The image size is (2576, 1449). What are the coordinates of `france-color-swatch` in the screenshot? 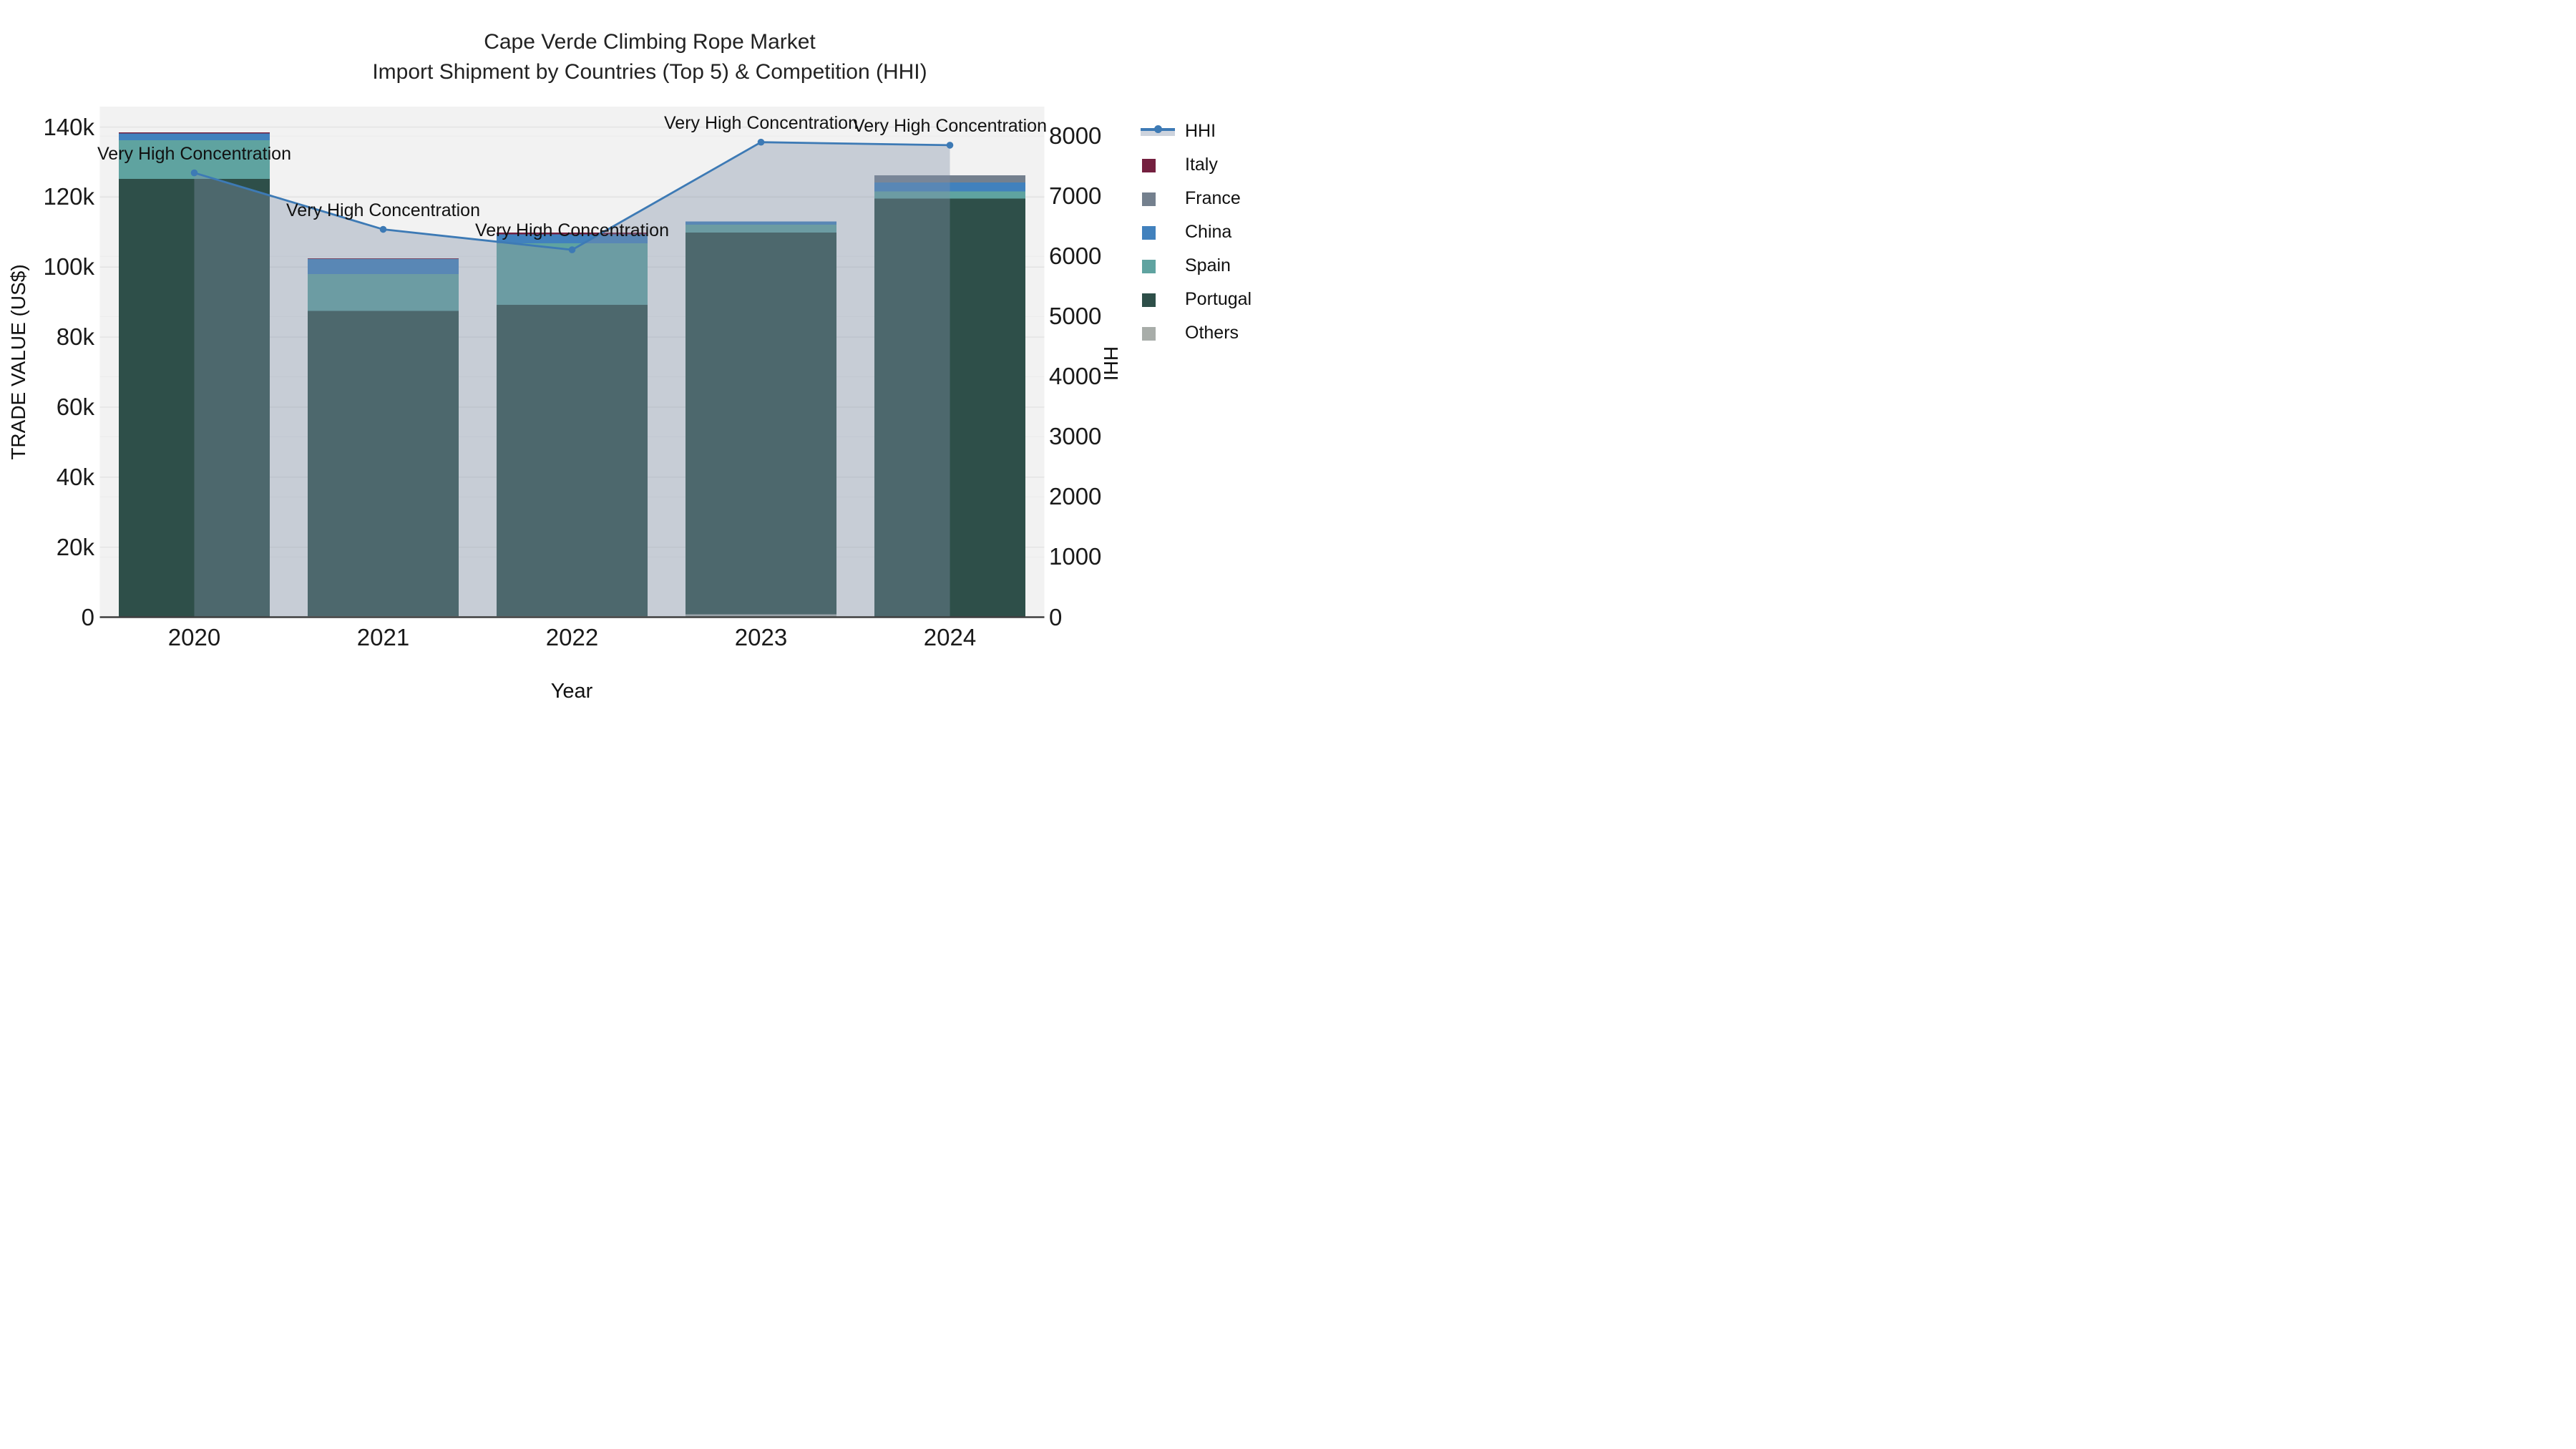 It's located at (1149, 199).